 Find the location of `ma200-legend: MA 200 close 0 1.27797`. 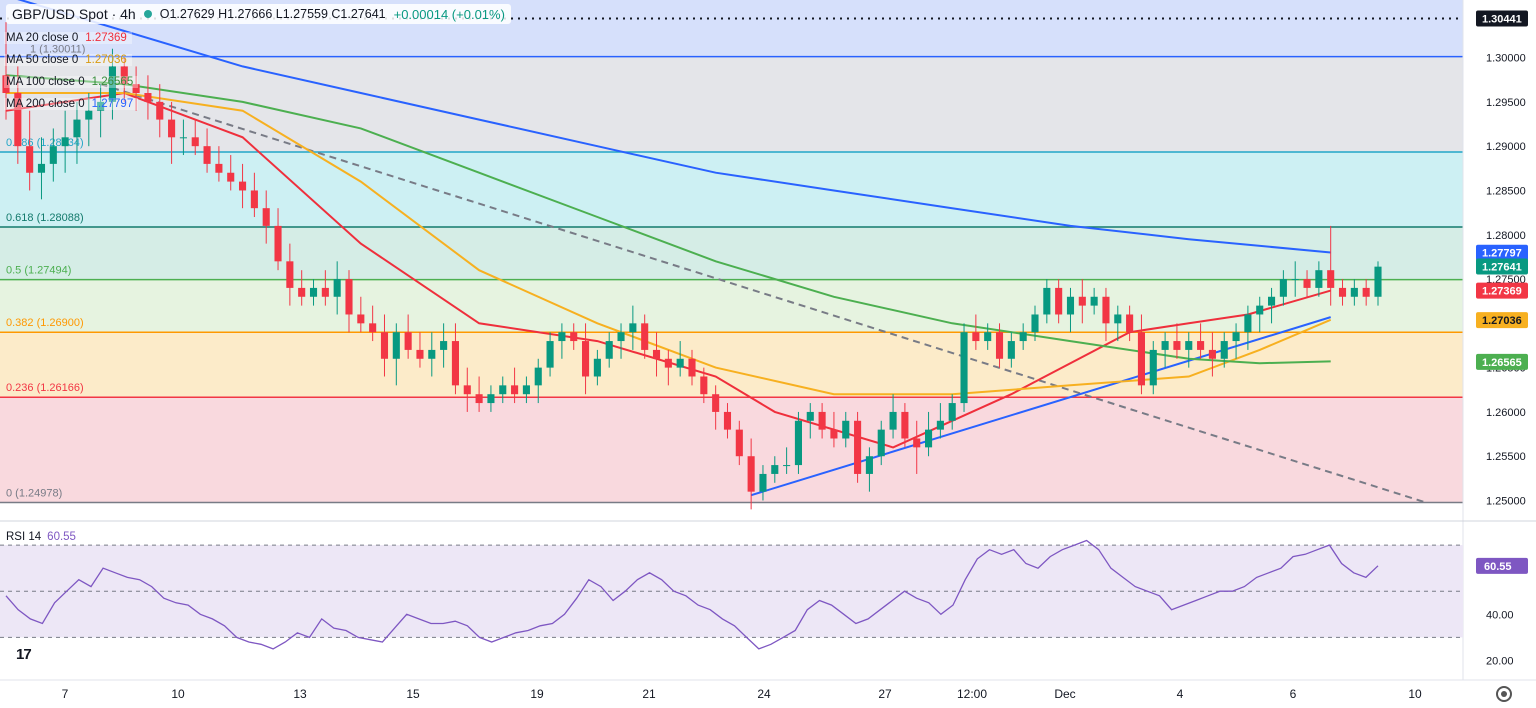

ma200-legend: MA 200 close 0 1.27797 is located at coordinates (71, 104).